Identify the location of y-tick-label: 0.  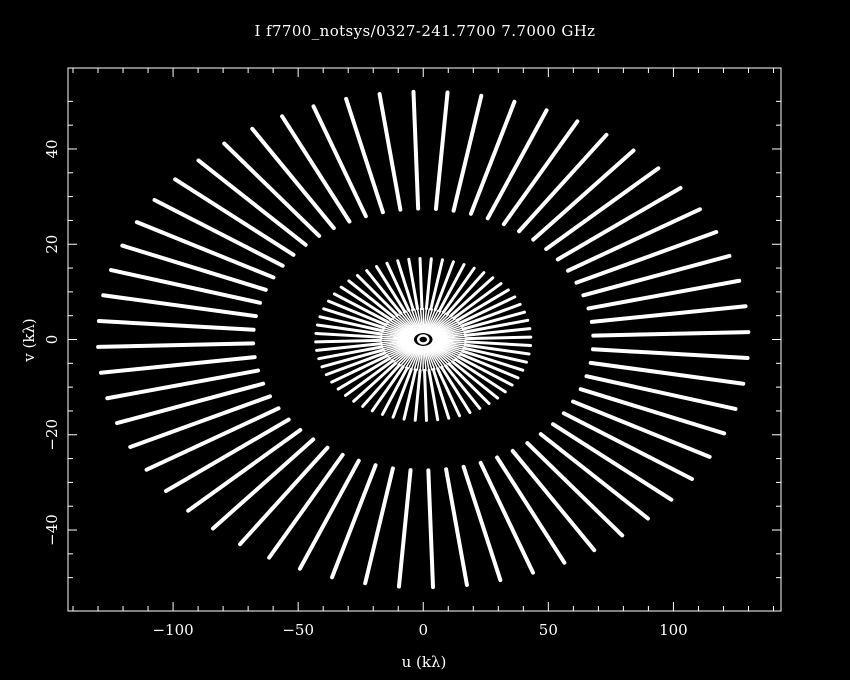
(52, 340).